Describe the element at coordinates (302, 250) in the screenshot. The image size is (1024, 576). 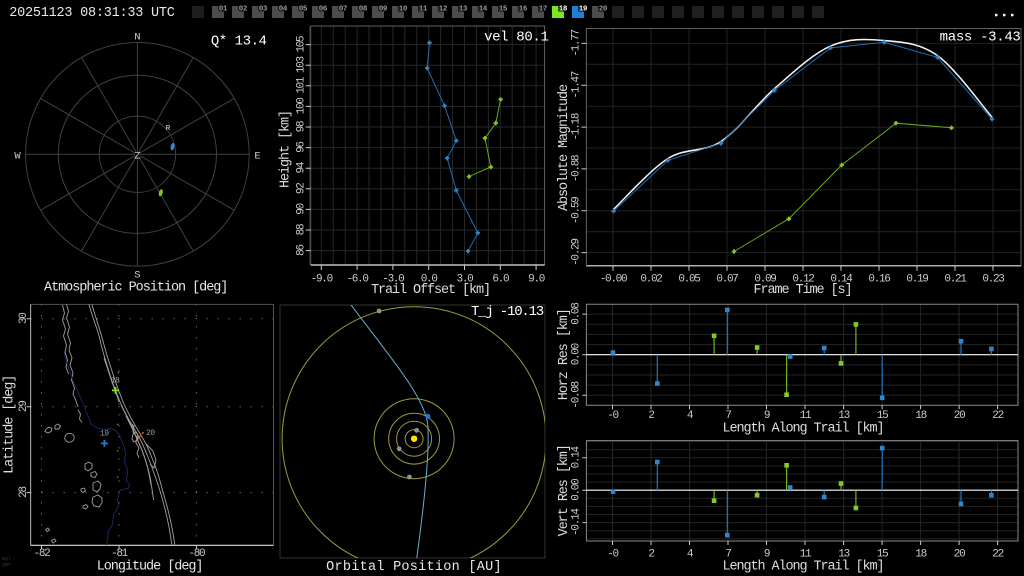
I see `svg-text: 86` at that location.